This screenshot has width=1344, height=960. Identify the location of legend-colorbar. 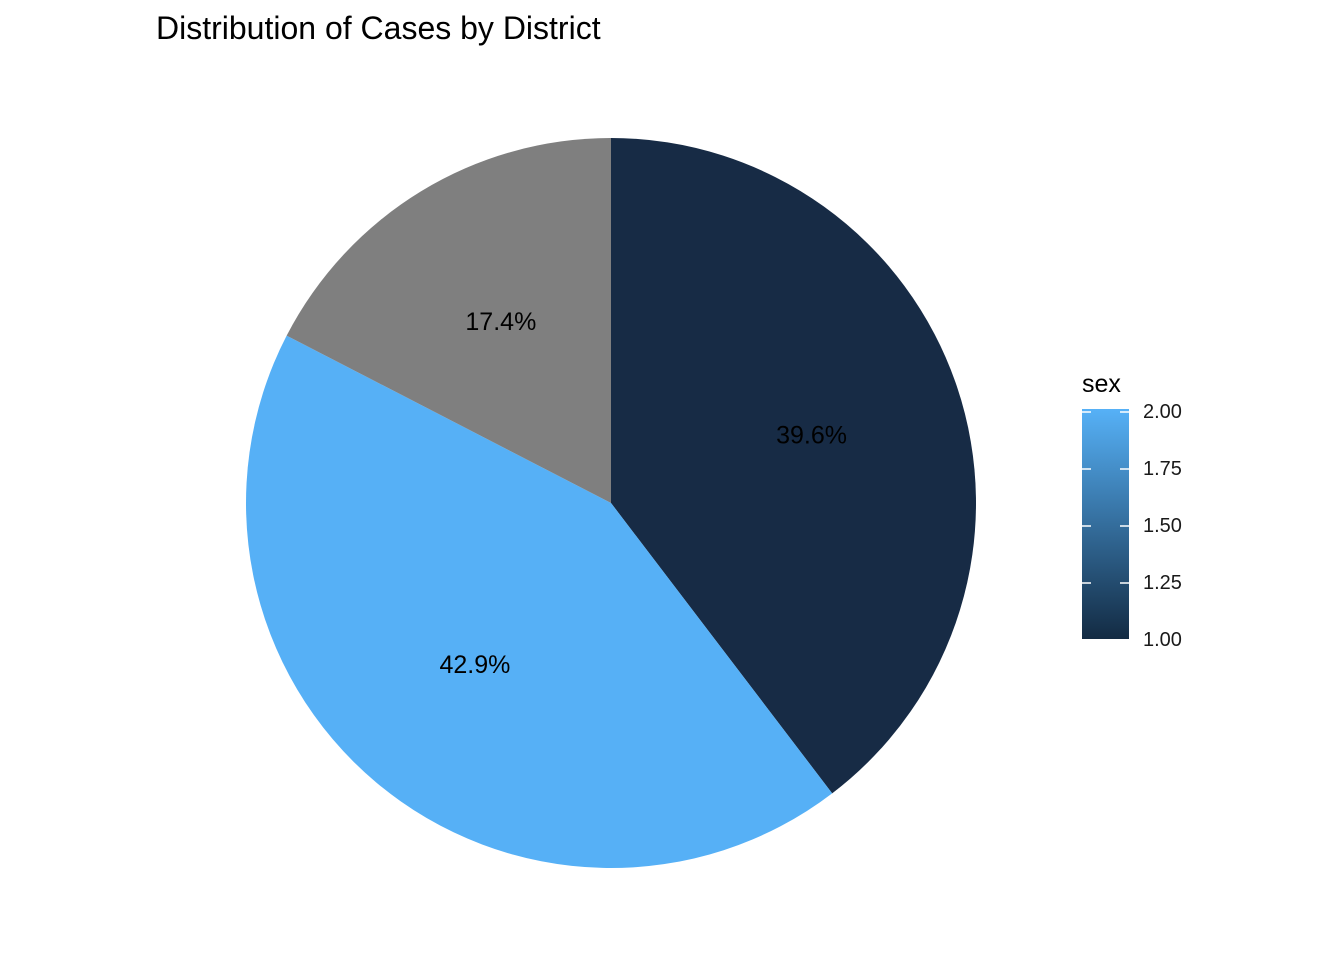
(1105, 524).